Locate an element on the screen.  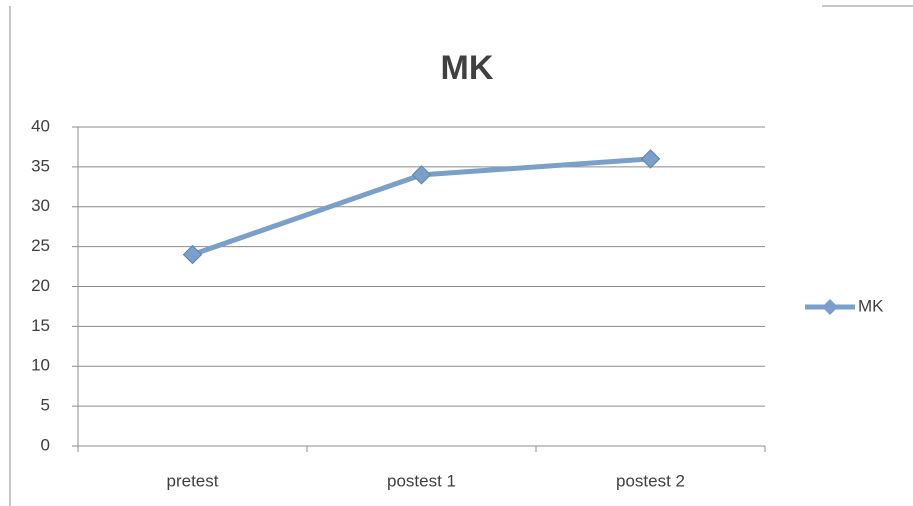
chart-title: MK is located at coordinates (467, 68).